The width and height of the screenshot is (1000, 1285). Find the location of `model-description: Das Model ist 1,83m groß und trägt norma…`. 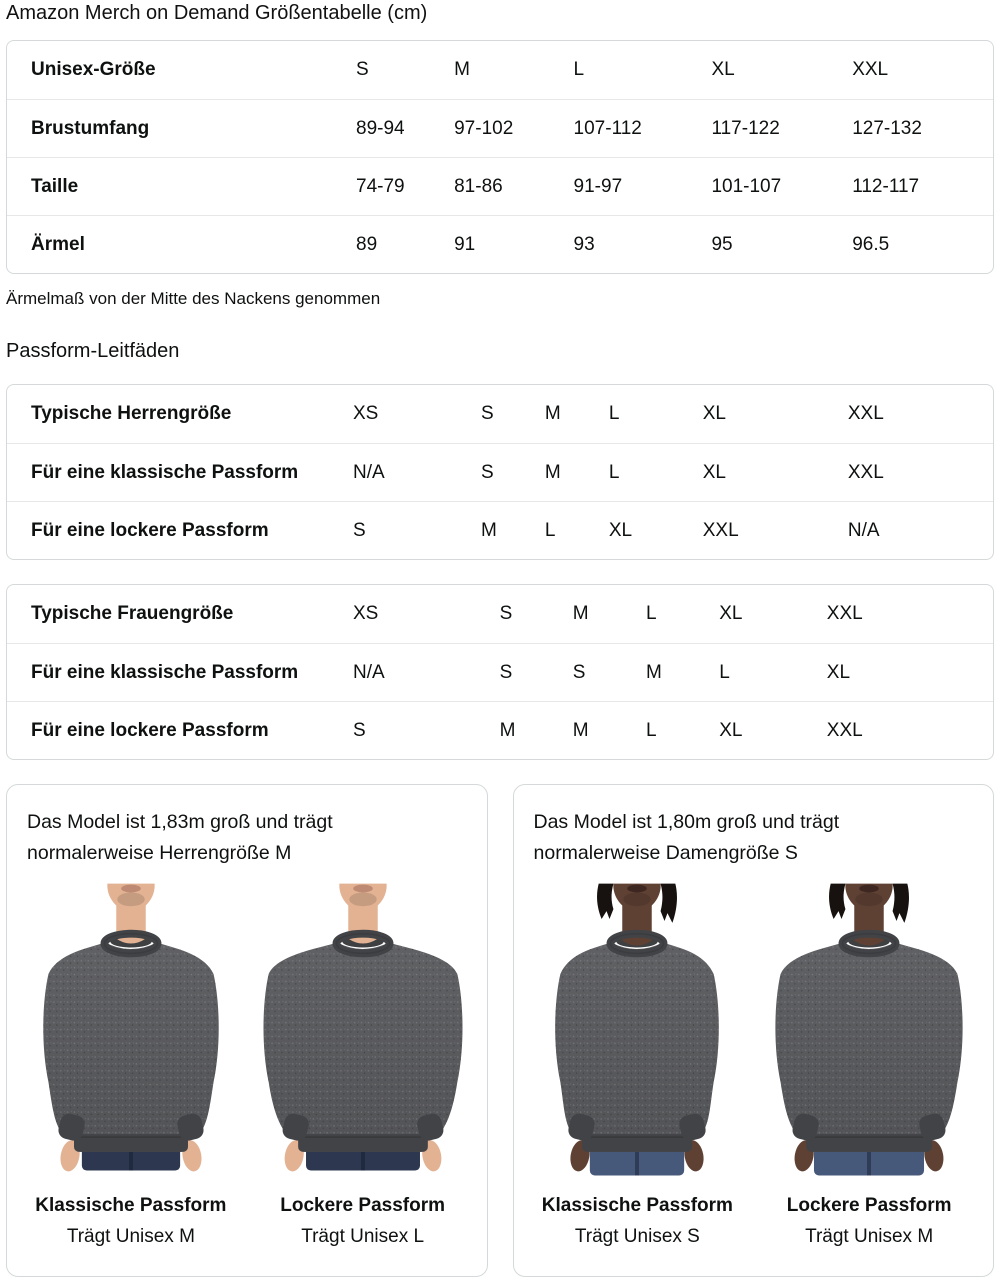

model-description: Das Model ist 1,83m groß und trägt norma… is located at coordinates (180, 837).